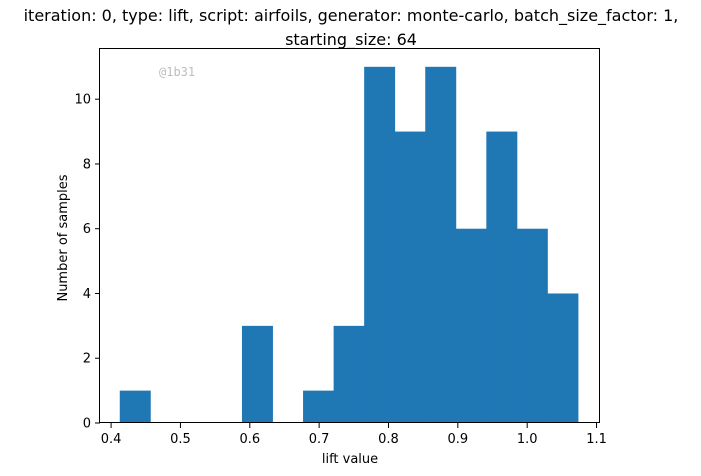 This screenshot has height=476, width=701. What do you see at coordinates (180, 439) in the screenshot?
I see `x-tick-label: 0.5` at bounding box center [180, 439].